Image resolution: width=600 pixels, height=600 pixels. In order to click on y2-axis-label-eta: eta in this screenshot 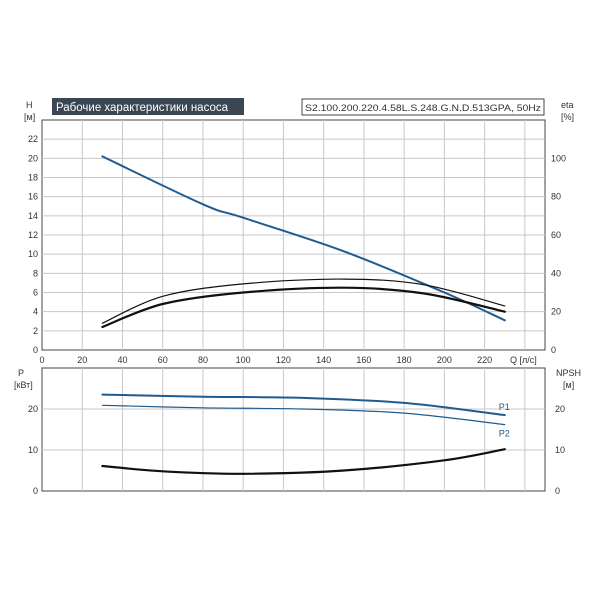, I will do `click(567, 105)`.